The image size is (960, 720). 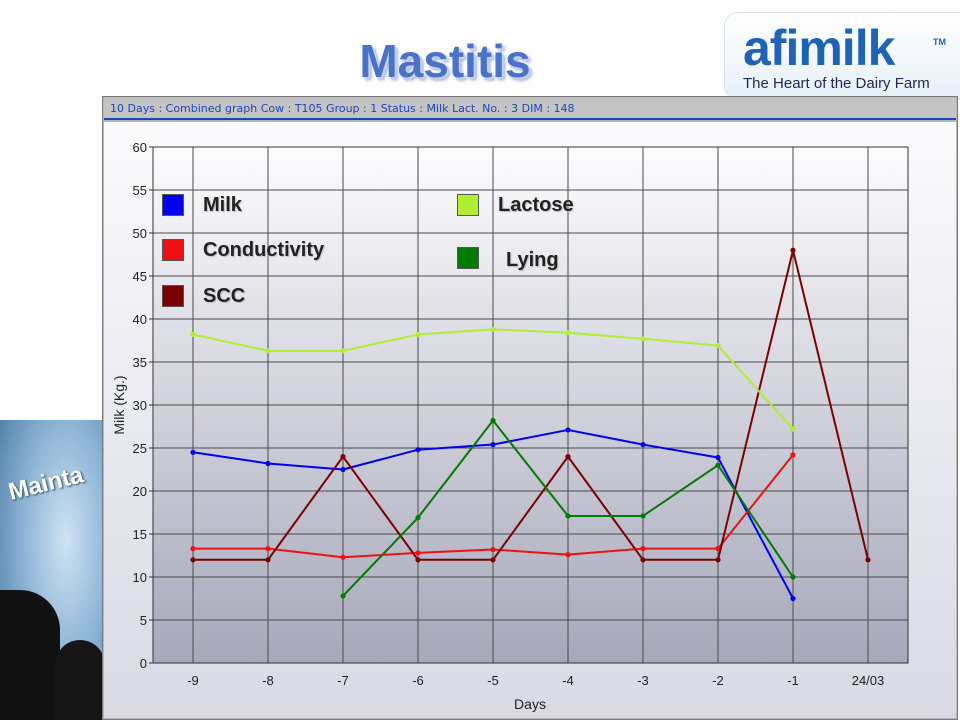 I want to click on legend-label-lying: Lying, so click(x=532, y=260).